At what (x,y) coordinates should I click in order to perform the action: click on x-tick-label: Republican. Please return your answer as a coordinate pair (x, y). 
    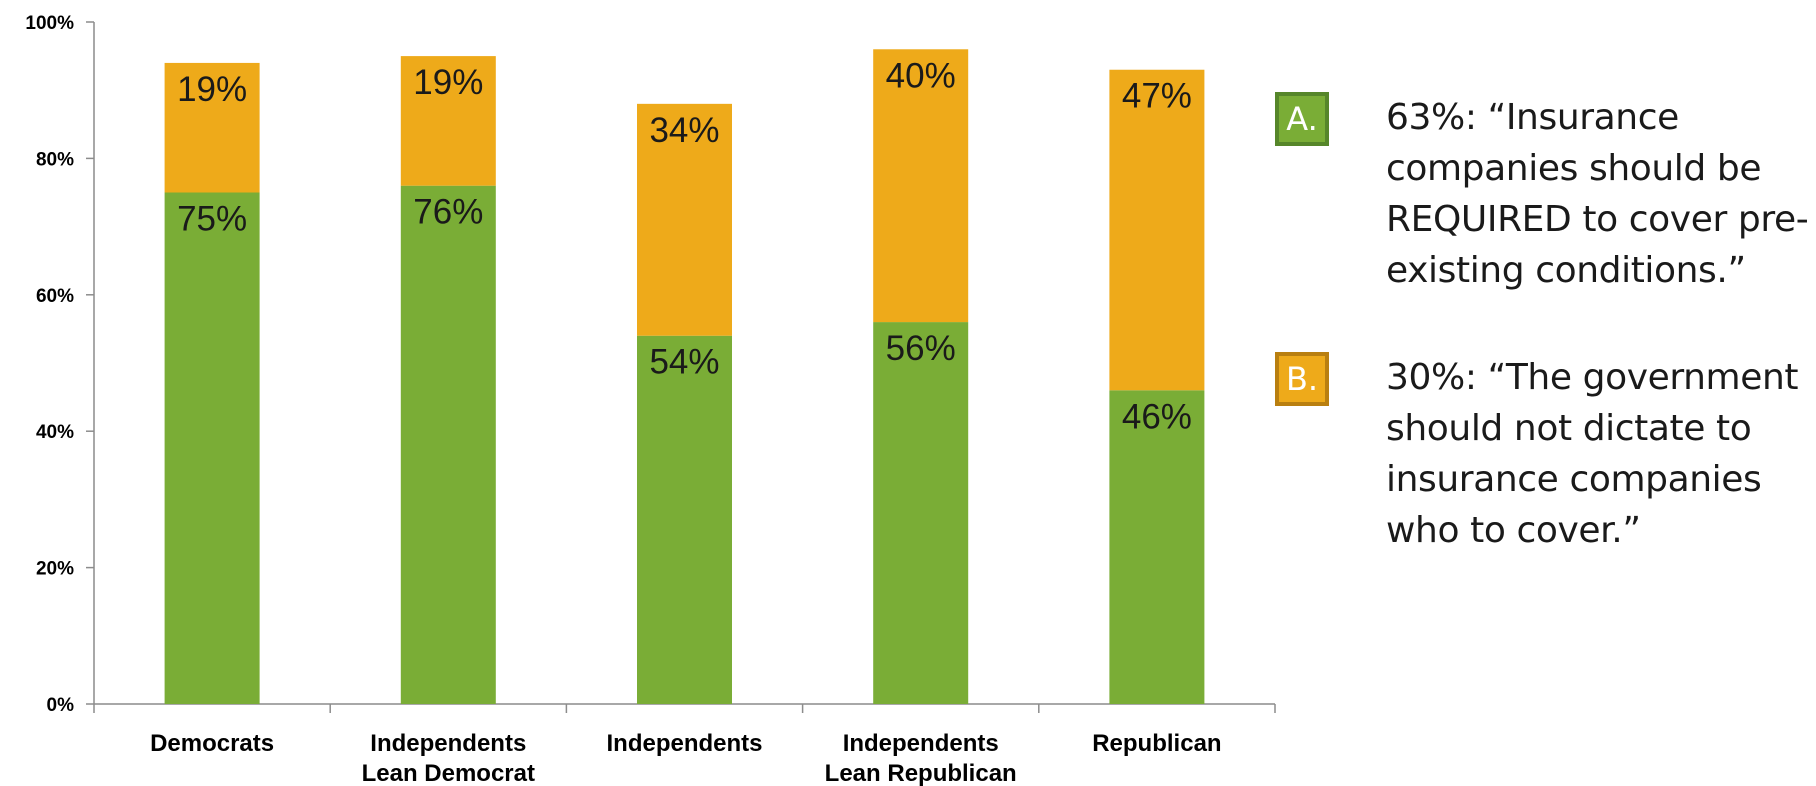
    Looking at the image, I should click on (1156, 743).